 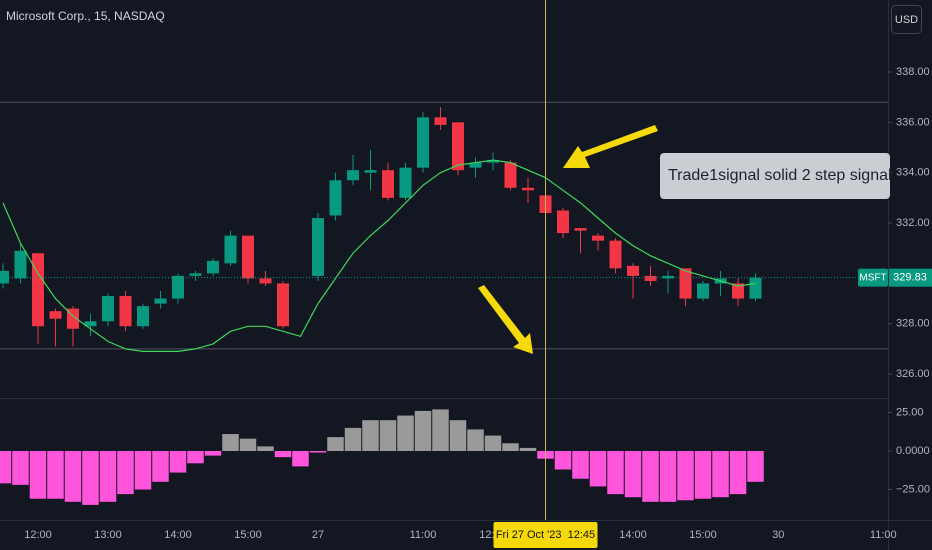 I want to click on price-badge, so click(x=910, y=277).